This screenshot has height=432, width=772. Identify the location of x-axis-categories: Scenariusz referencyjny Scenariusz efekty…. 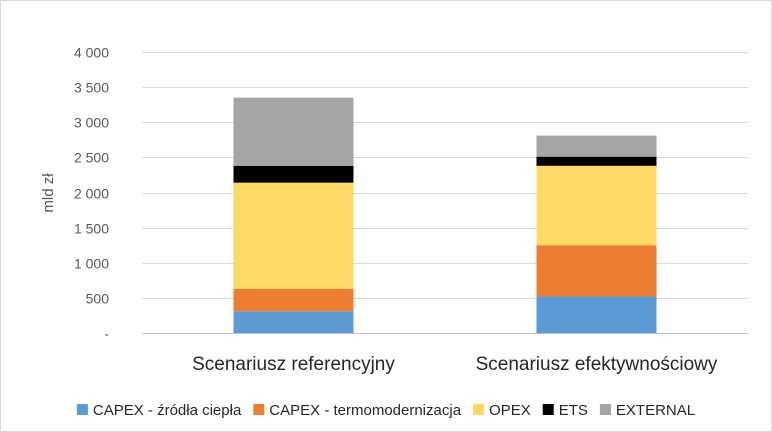
(455, 364).